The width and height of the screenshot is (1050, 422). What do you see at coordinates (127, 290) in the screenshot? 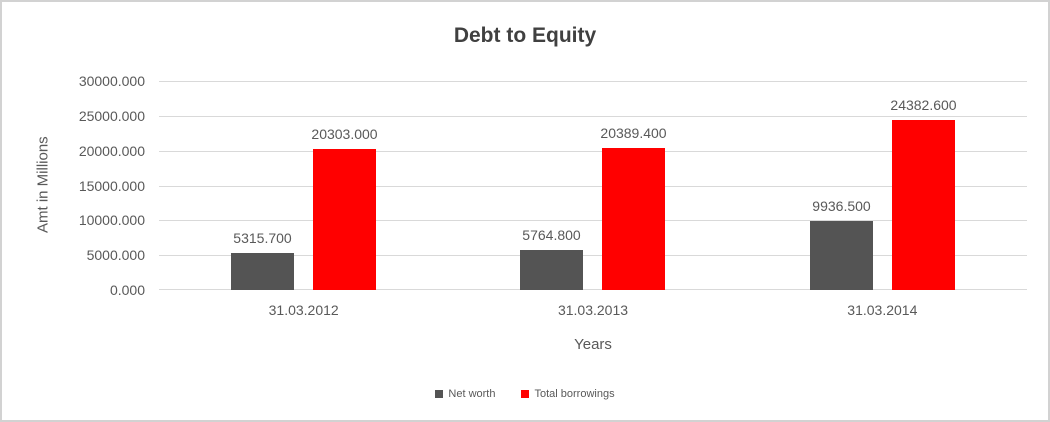
I see `y-tick-label: 0.000` at bounding box center [127, 290].